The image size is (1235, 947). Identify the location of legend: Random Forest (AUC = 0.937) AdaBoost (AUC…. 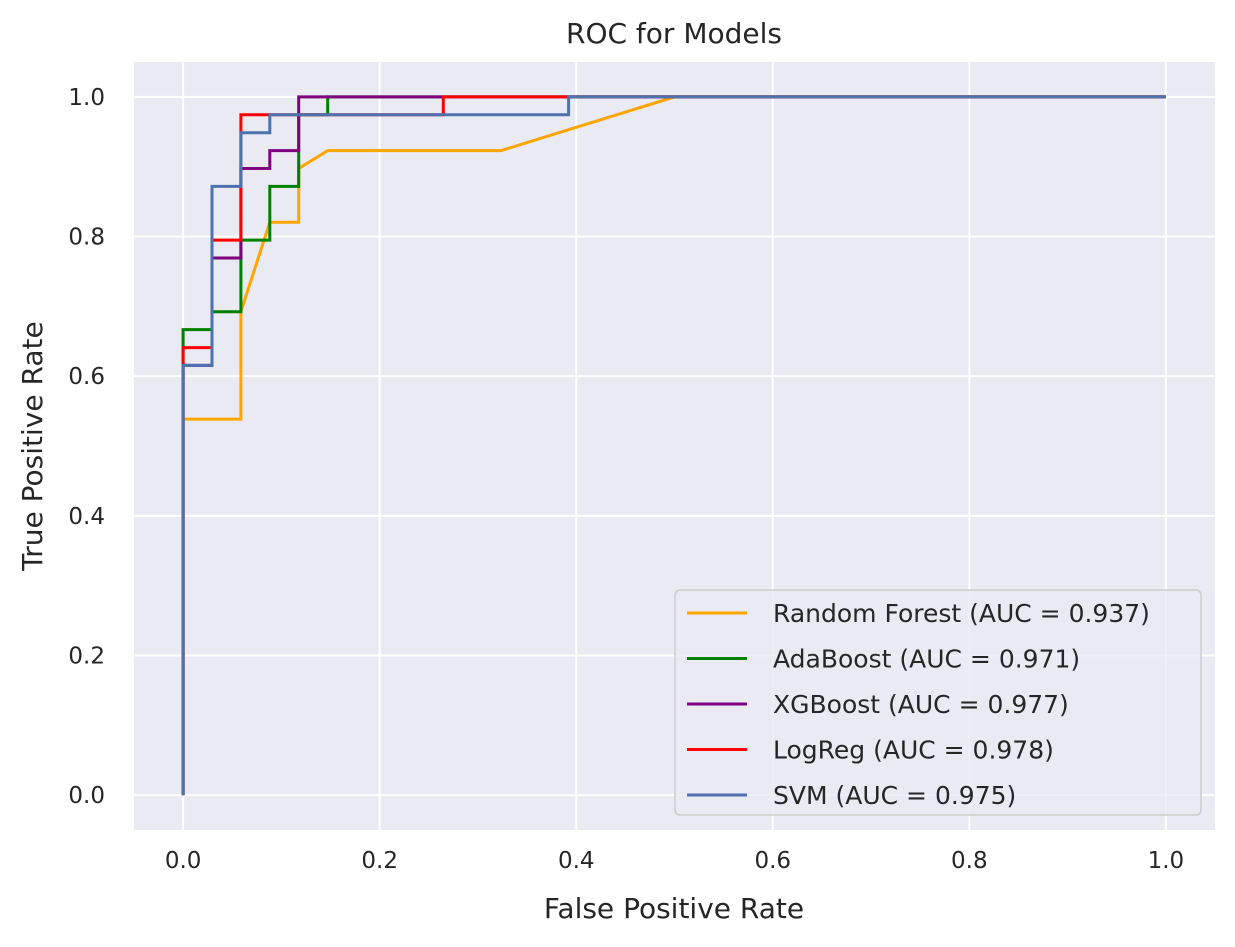
(938, 702).